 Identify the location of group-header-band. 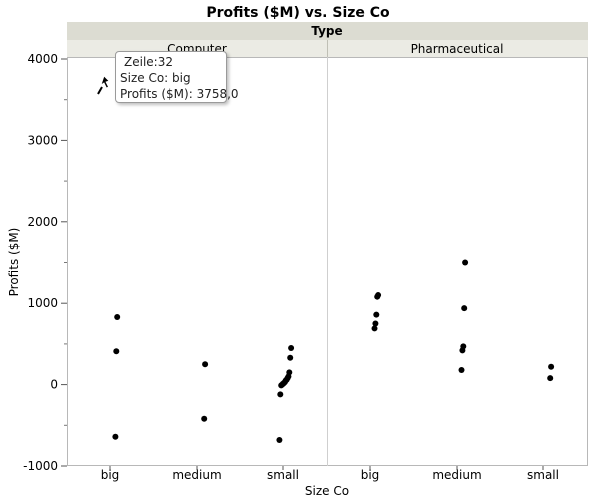
(327, 31).